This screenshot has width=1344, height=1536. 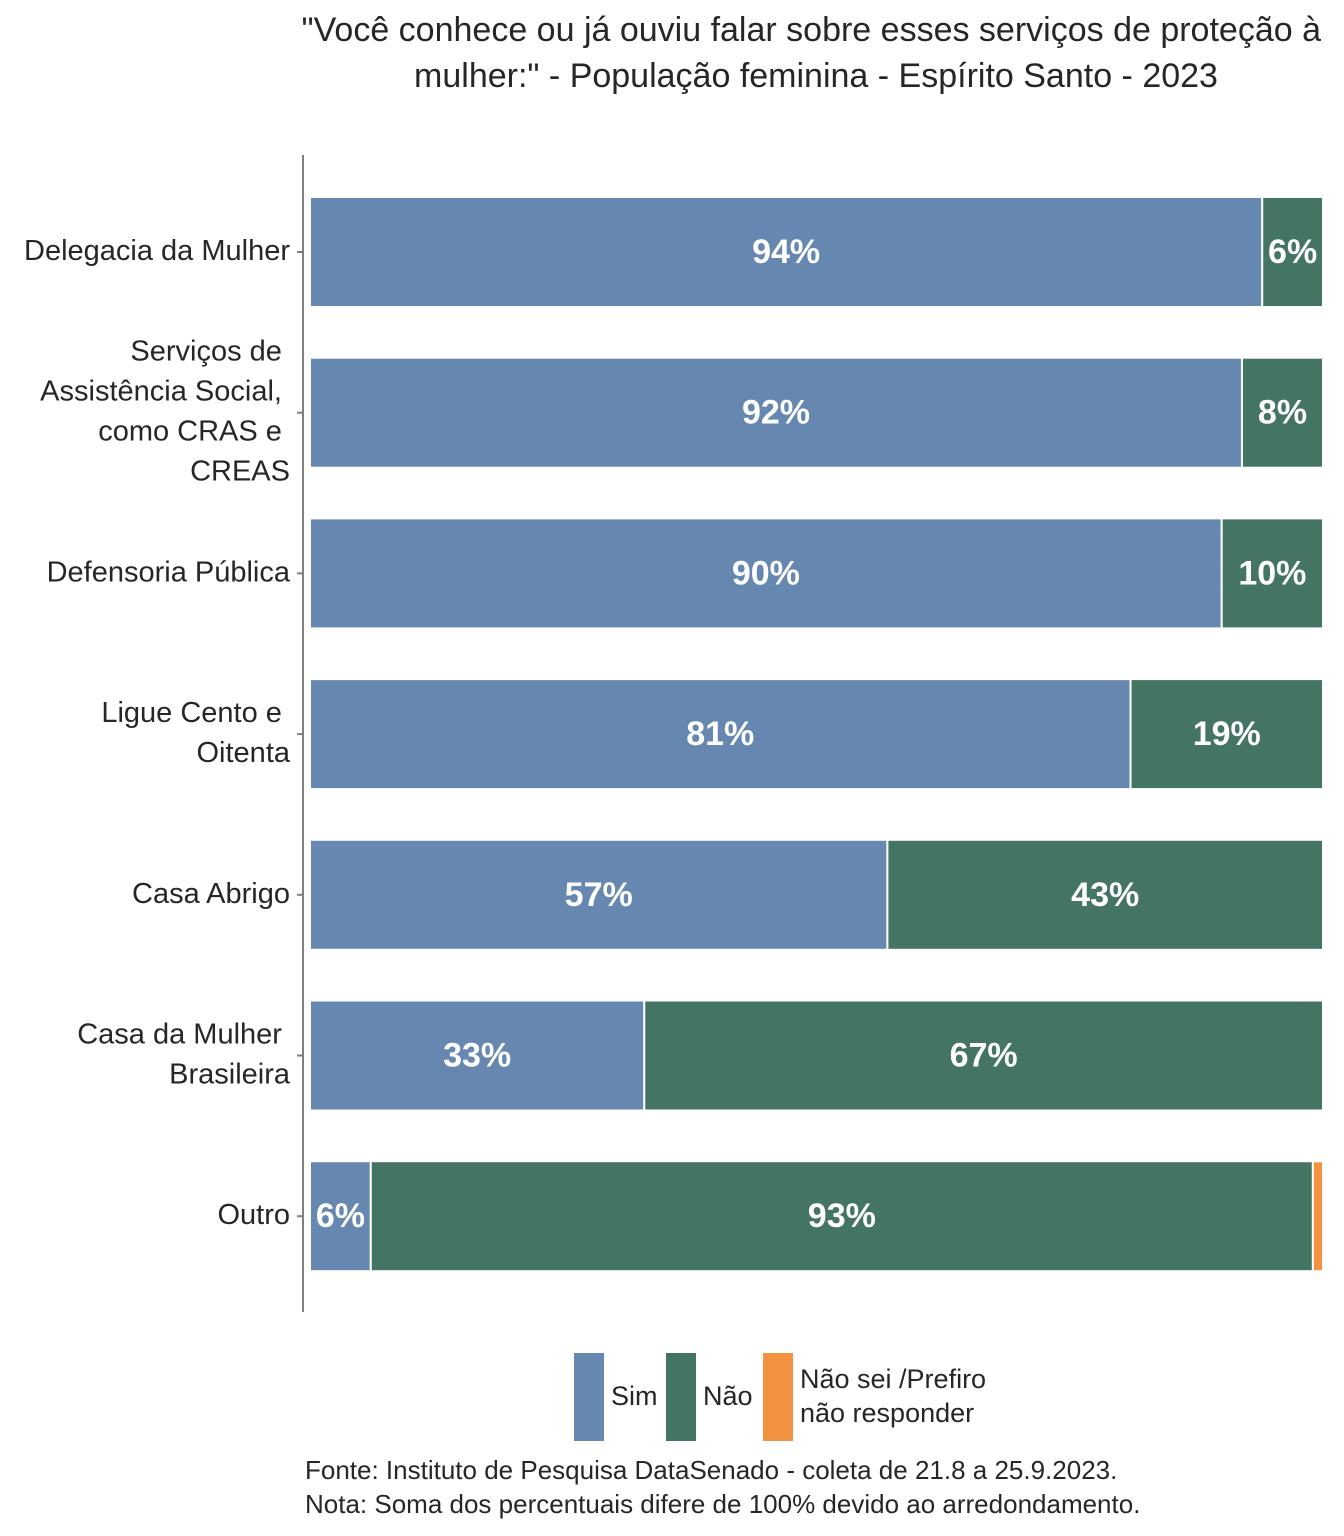 I want to click on data-label: 81%, so click(x=720, y=734).